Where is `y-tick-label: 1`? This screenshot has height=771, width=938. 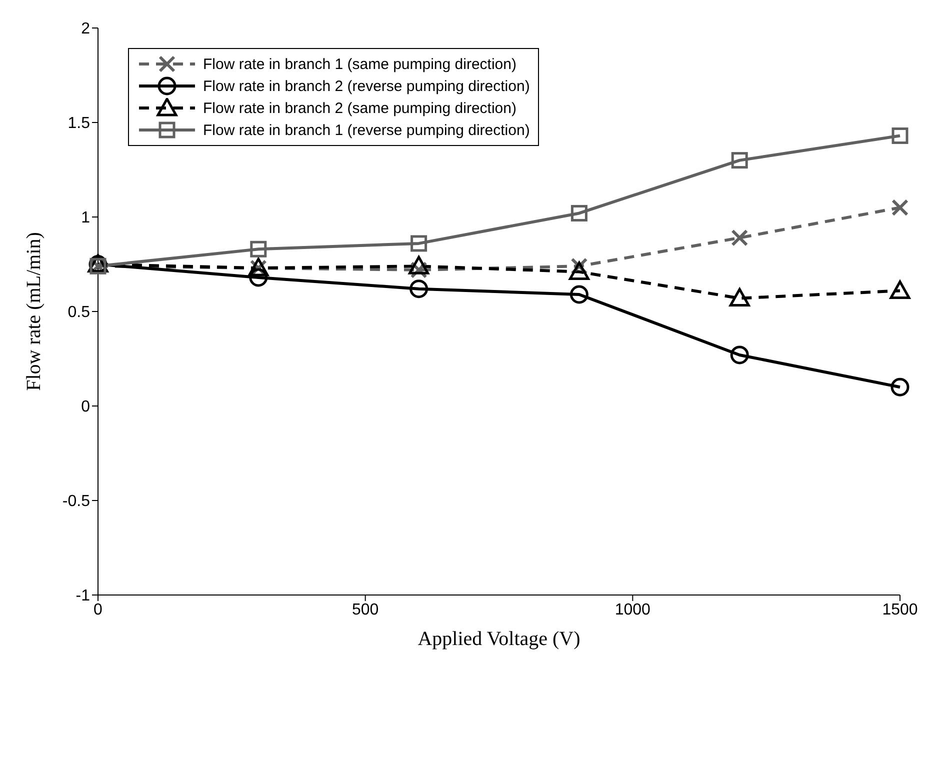 y-tick-label: 1 is located at coordinates (85, 218).